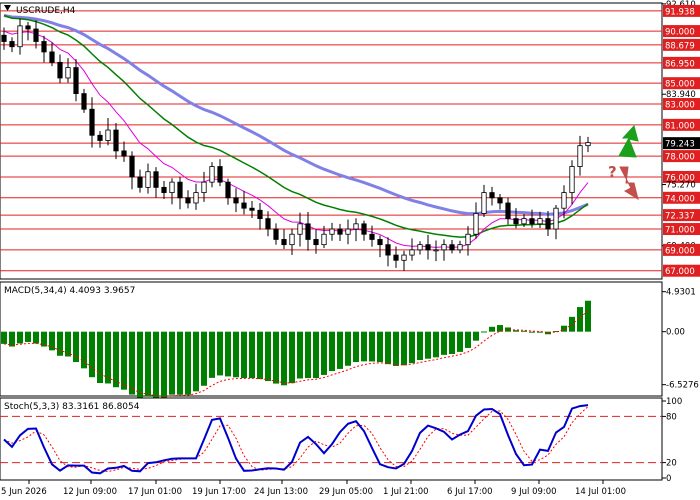 Image resolution: width=700 pixels, height=500 pixels. What do you see at coordinates (680, 12) in the screenshot?
I see `price-label: 91.938` at bounding box center [680, 12].